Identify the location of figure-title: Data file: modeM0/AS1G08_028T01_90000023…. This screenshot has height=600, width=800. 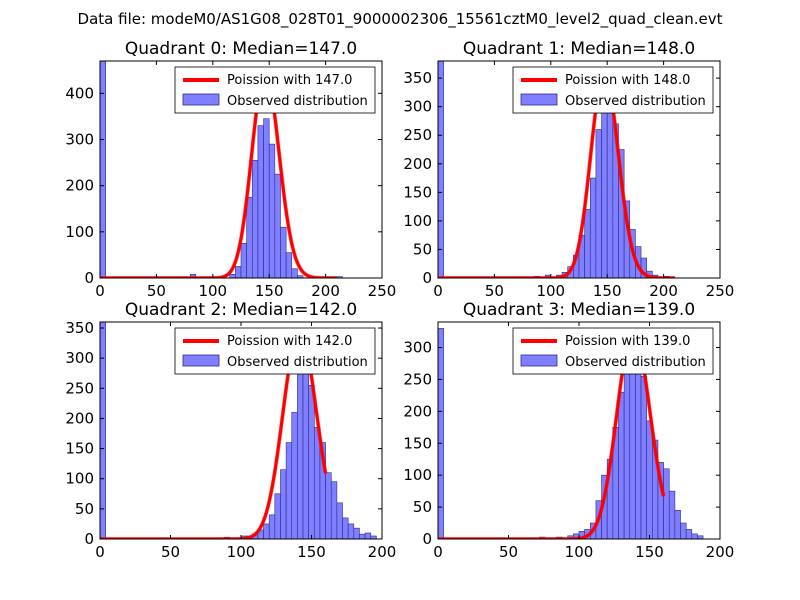
(400, 19).